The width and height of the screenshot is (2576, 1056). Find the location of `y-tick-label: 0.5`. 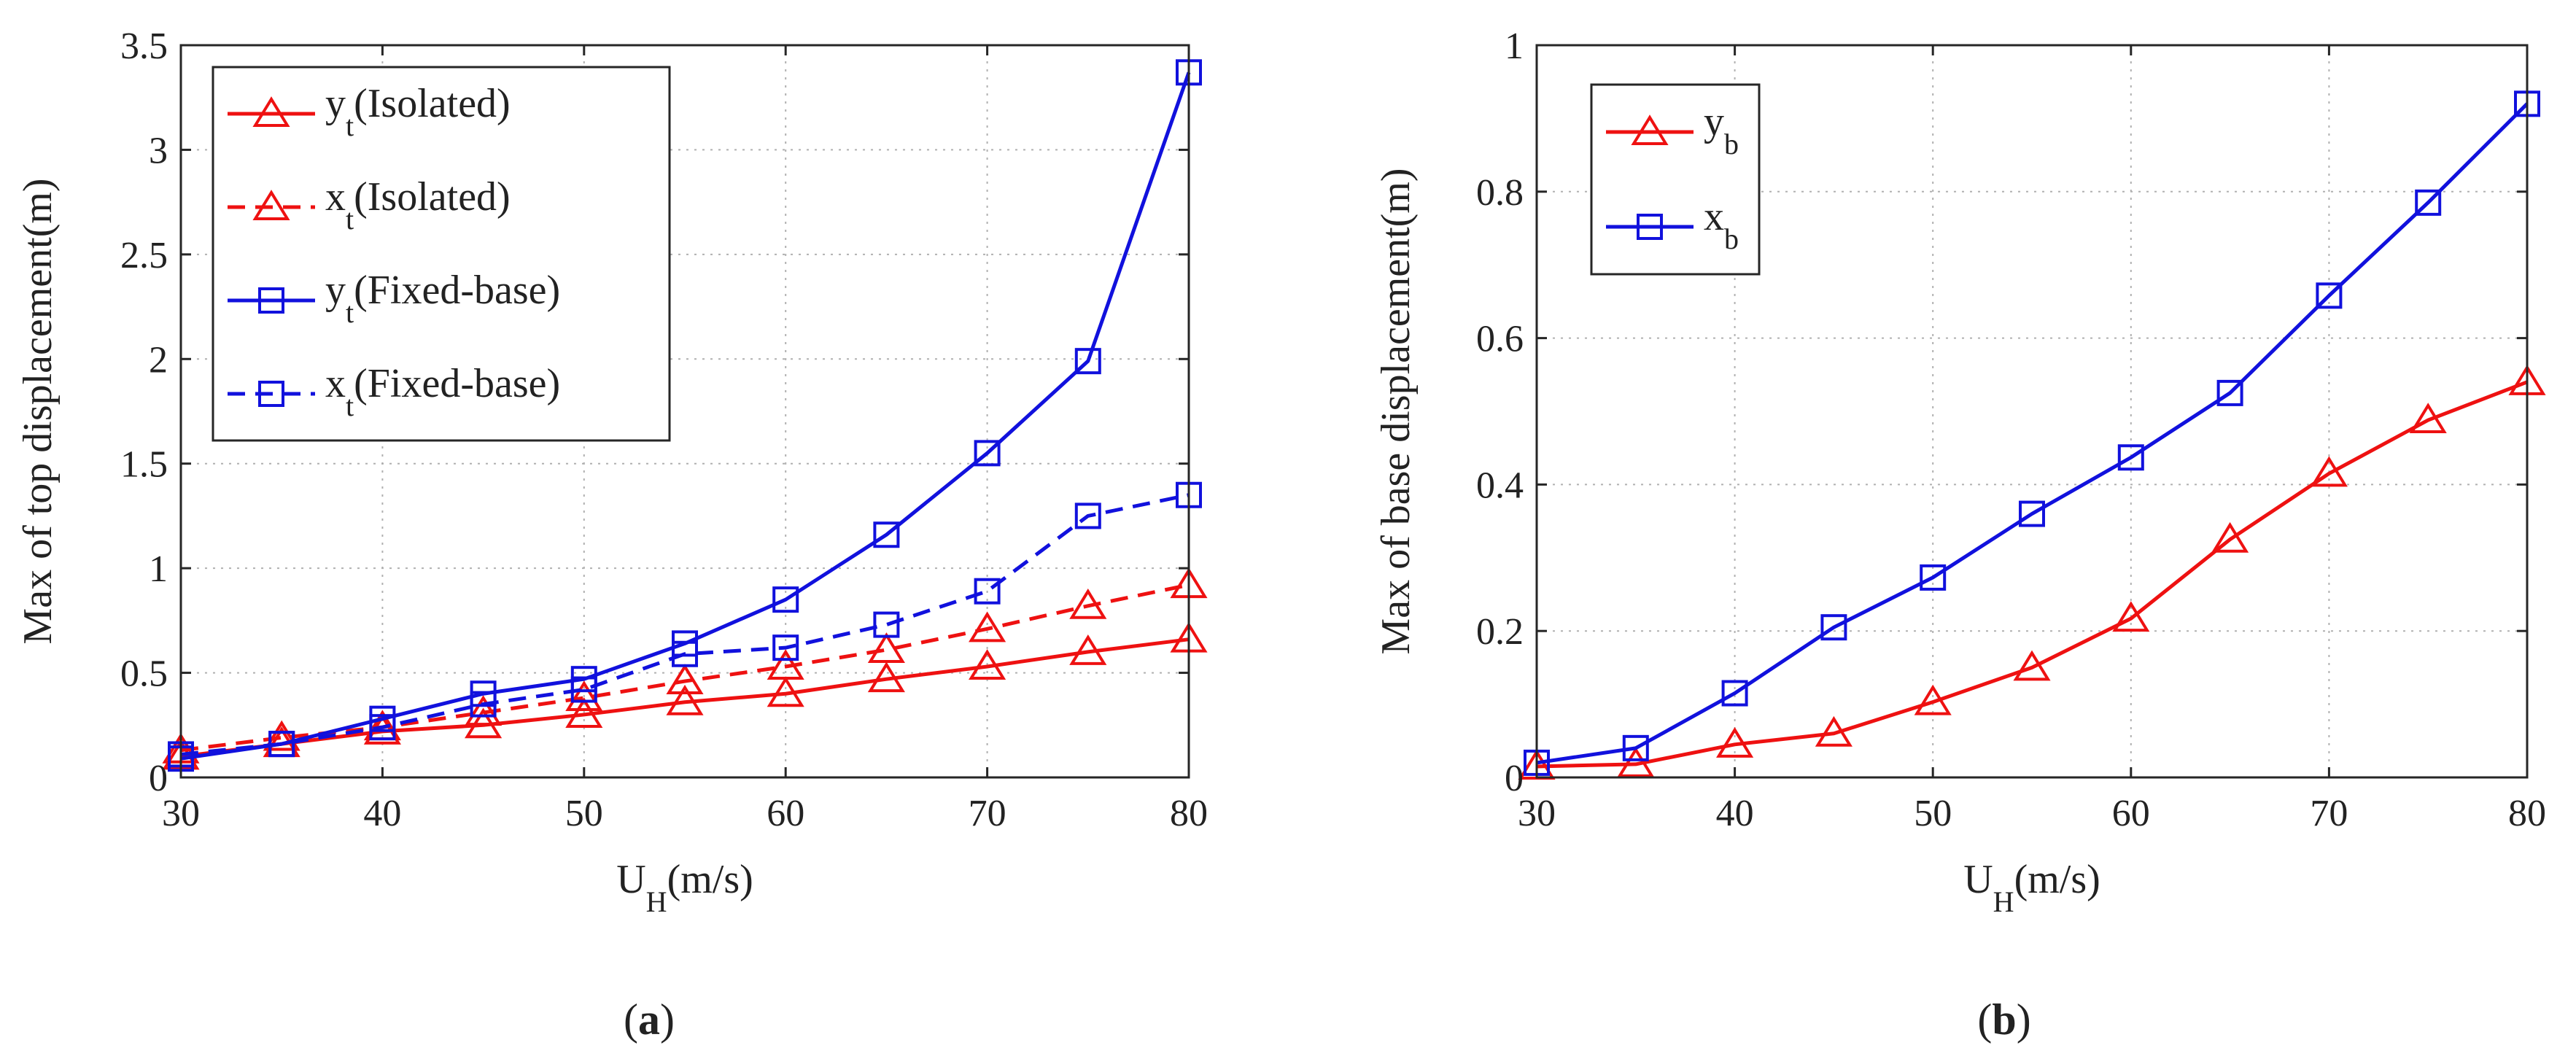

y-tick-label: 0.5 is located at coordinates (144, 674).